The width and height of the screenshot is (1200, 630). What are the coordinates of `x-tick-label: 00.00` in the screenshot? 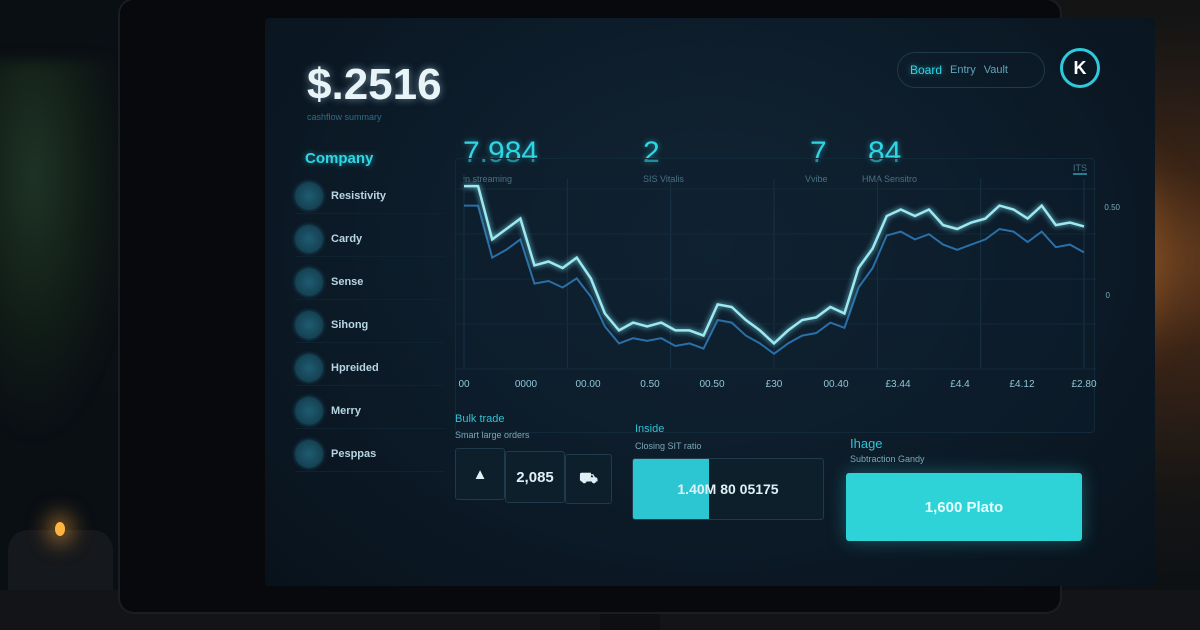 It's located at (588, 384).